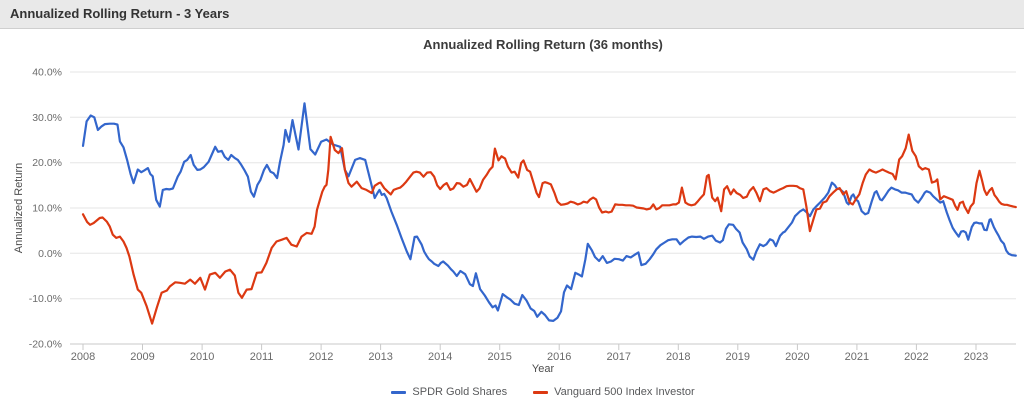 This screenshot has width=1024, height=406. Describe the element at coordinates (202, 357) in the screenshot. I see `svg-text: 2010` at that location.